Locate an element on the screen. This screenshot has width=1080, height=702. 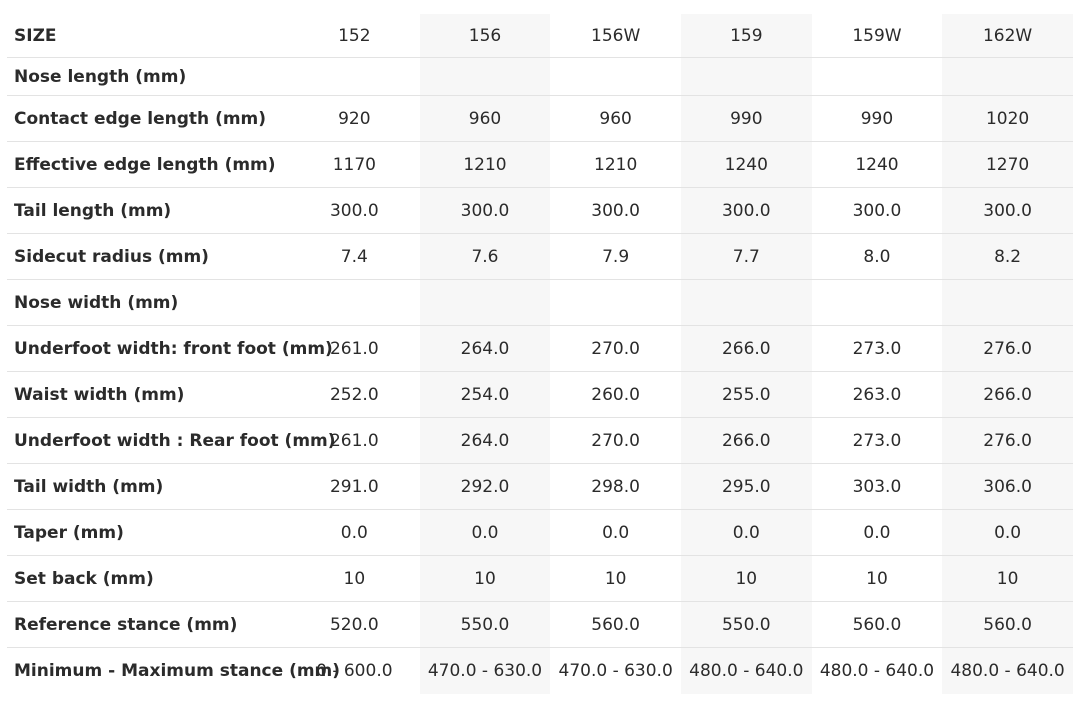
value-cell: 291.0 is located at coordinates (354, 487).